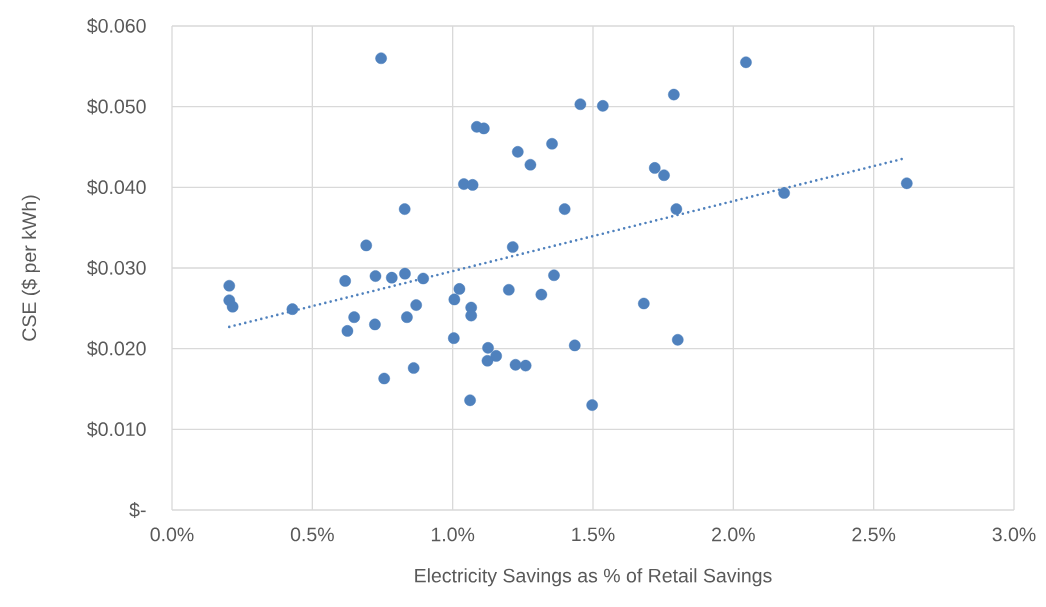 The width and height of the screenshot is (1046, 607). I want to click on x-tick-label: 3.0%, so click(1014, 534).